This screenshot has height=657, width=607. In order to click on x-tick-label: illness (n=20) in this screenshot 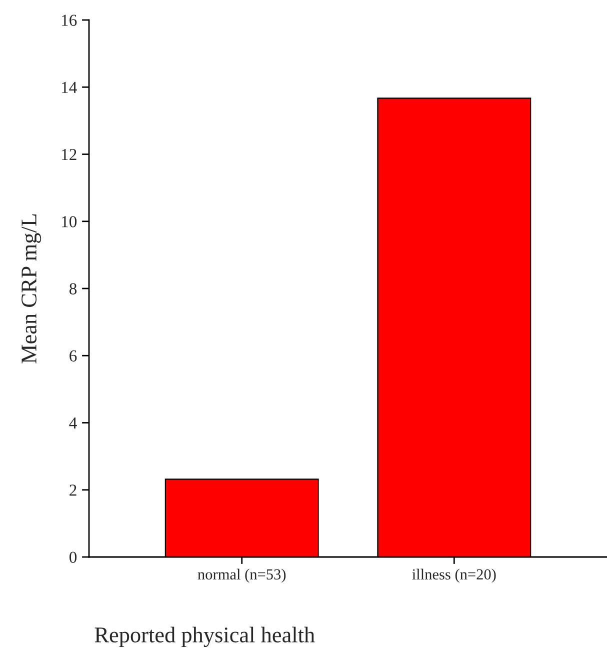, I will do `click(454, 575)`.